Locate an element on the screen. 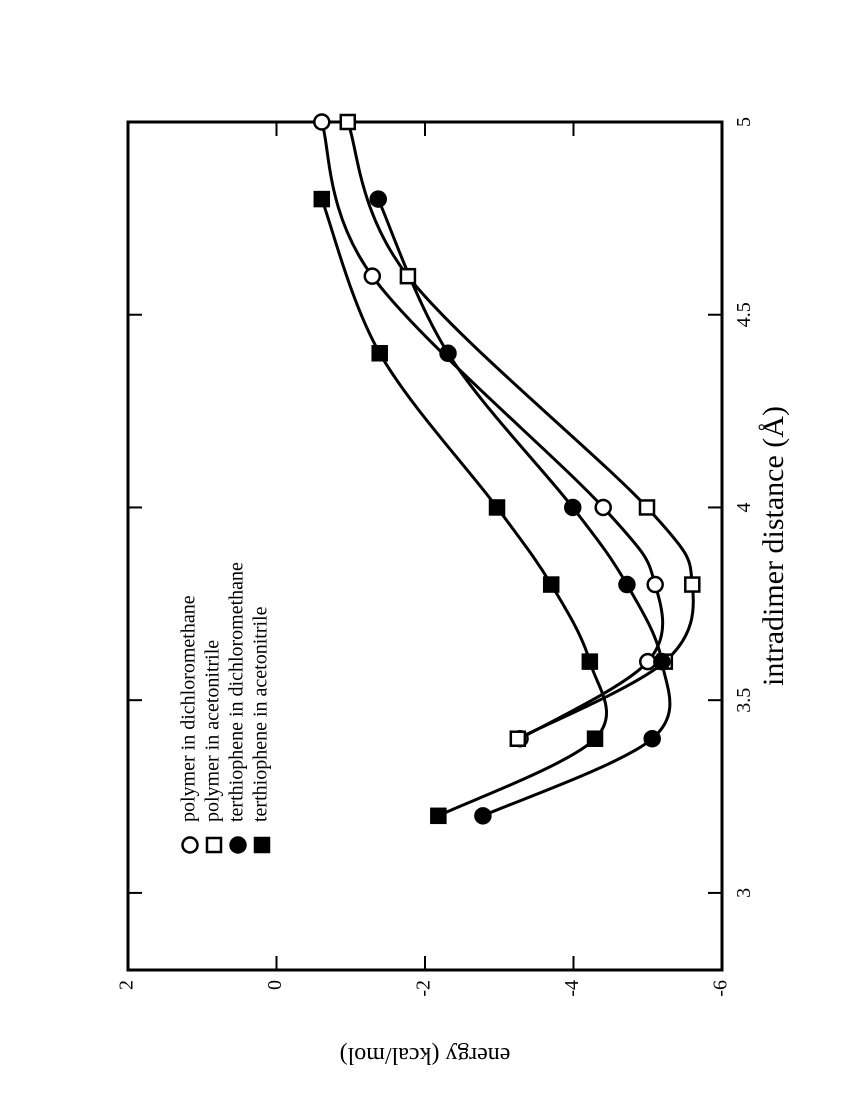 This screenshot has width=850, height=1100. y-tick-label: -2 is located at coordinates (424, 988).